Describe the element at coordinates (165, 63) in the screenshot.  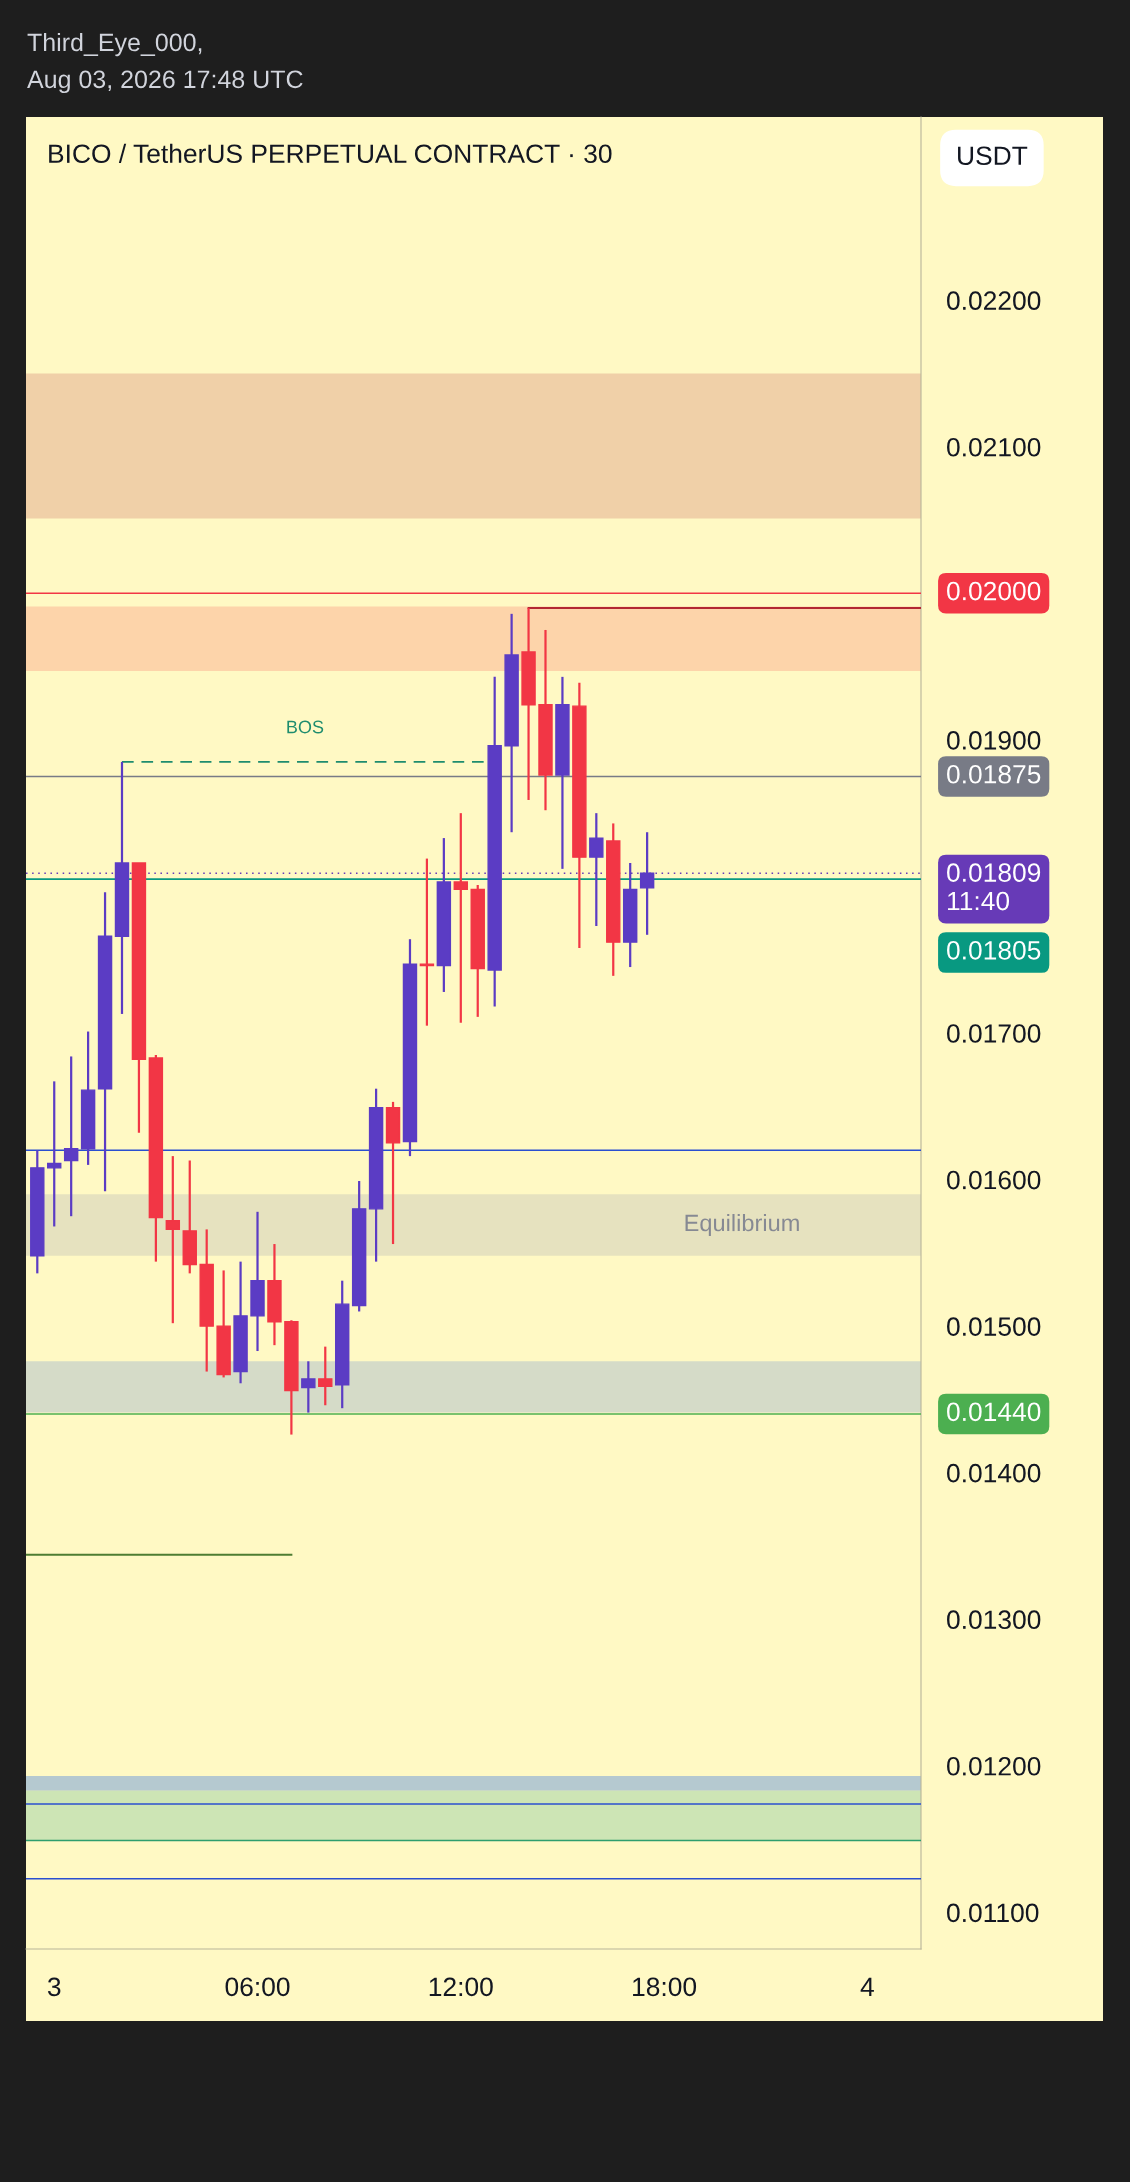
I see `text: Third_Eye_000, Aug 03, 2026 17:48 UTC` at that location.